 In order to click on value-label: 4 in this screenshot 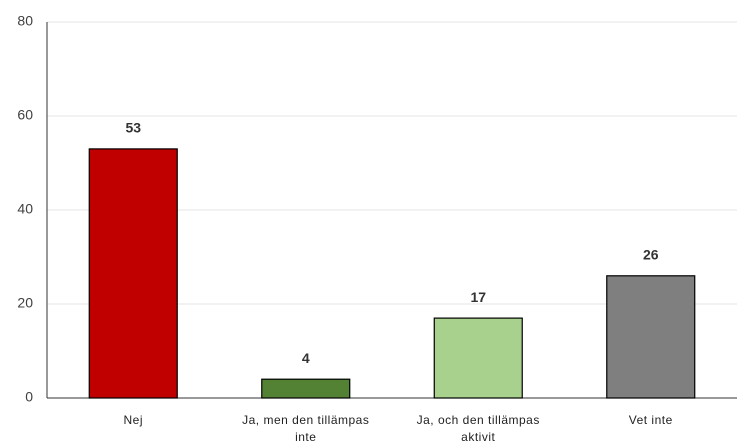, I will do `click(306, 358)`.